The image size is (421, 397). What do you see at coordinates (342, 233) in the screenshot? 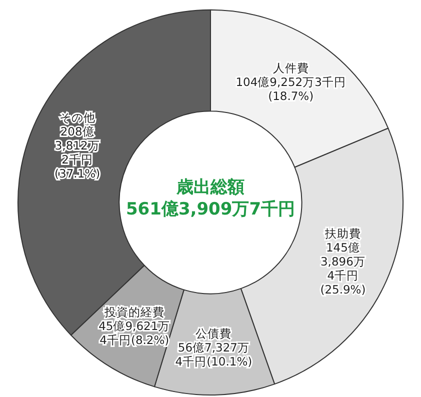
I see `slice-label: 扶助費` at bounding box center [342, 233].